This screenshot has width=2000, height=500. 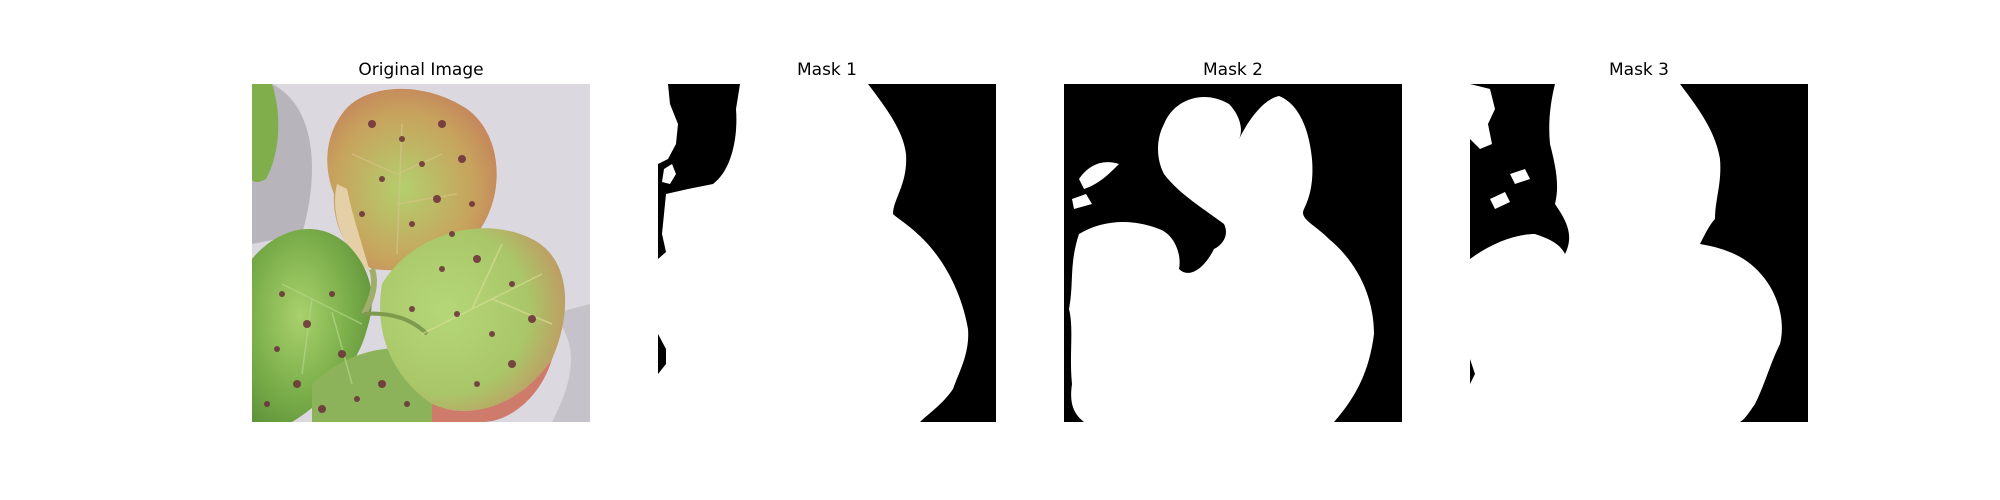 I want to click on mask-3-shape, so click(x=1639, y=253).